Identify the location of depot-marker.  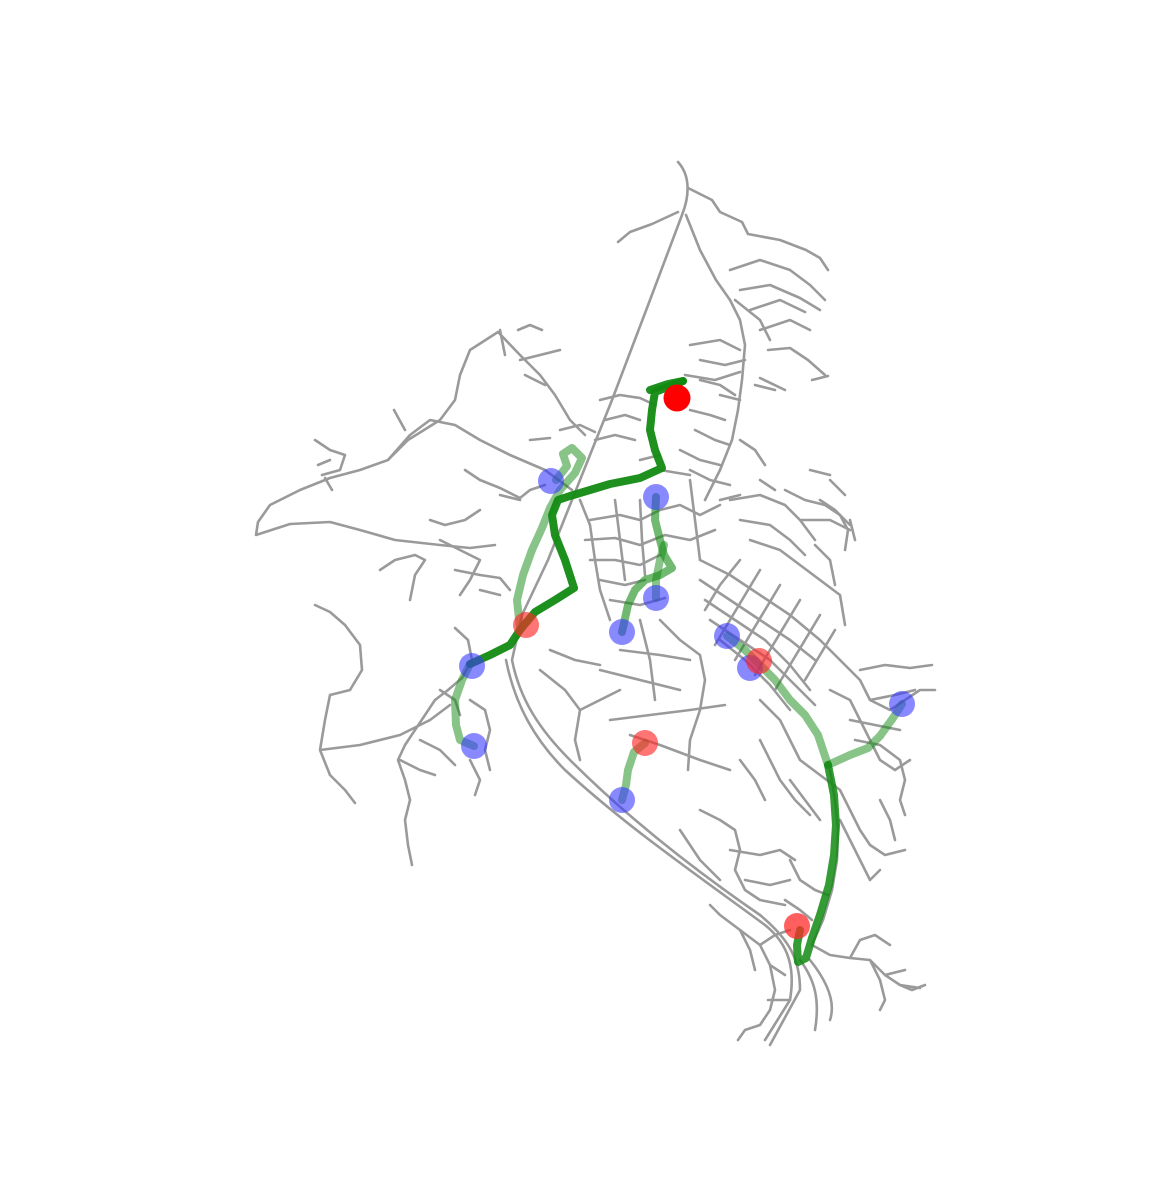
(677, 398).